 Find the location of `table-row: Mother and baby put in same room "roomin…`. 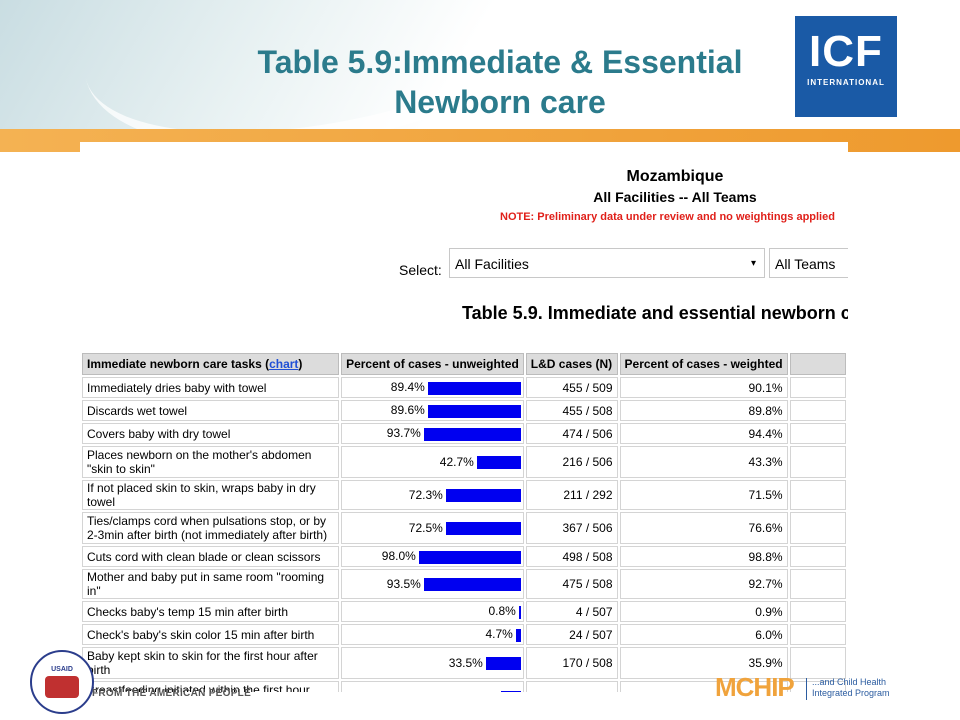

table-row: Mother and baby put in same room "roomin… is located at coordinates (464, 584).